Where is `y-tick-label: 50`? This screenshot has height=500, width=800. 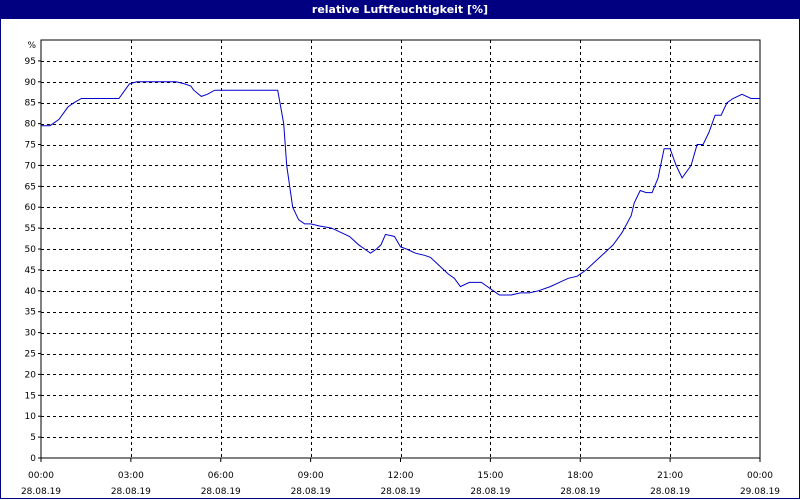 y-tick-label: 50 is located at coordinates (31, 250).